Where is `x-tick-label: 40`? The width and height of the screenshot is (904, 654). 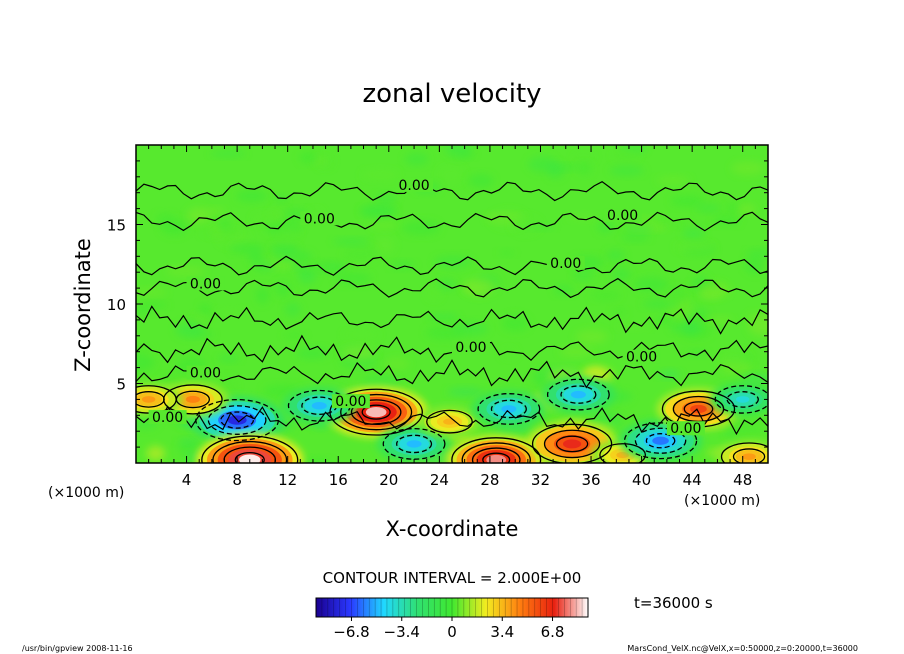
x-tick-label: 40 is located at coordinates (641, 480).